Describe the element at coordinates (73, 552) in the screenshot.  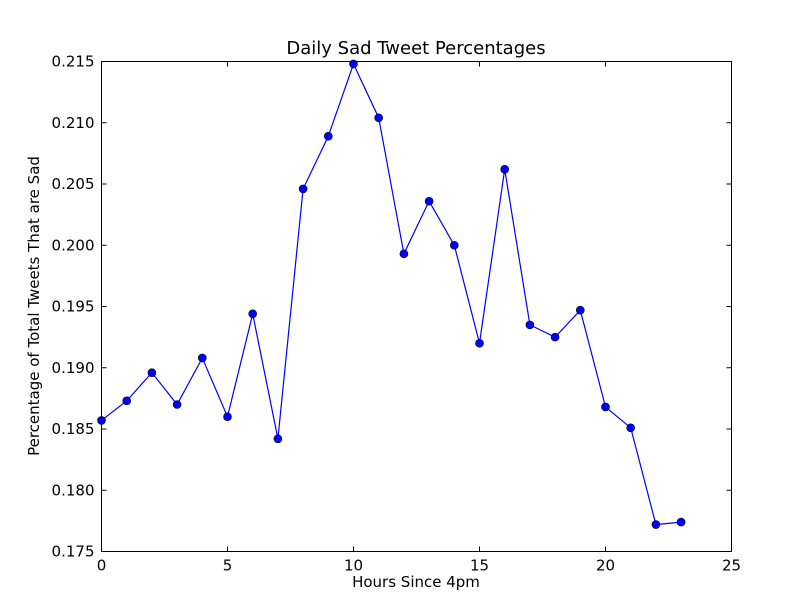
I see `y-tick-label: 0.175` at that location.